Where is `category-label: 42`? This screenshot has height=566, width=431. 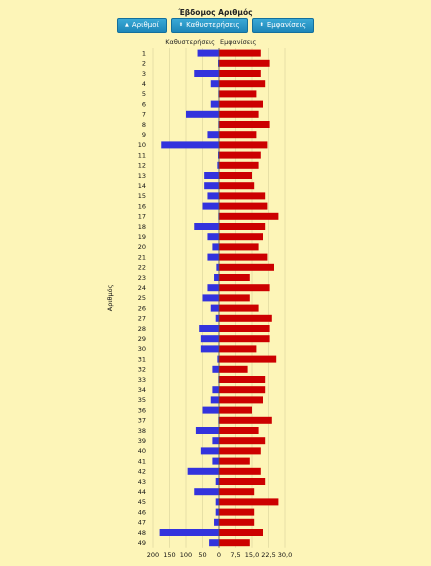
category-label: 42 is located at coordinates (142, 472).